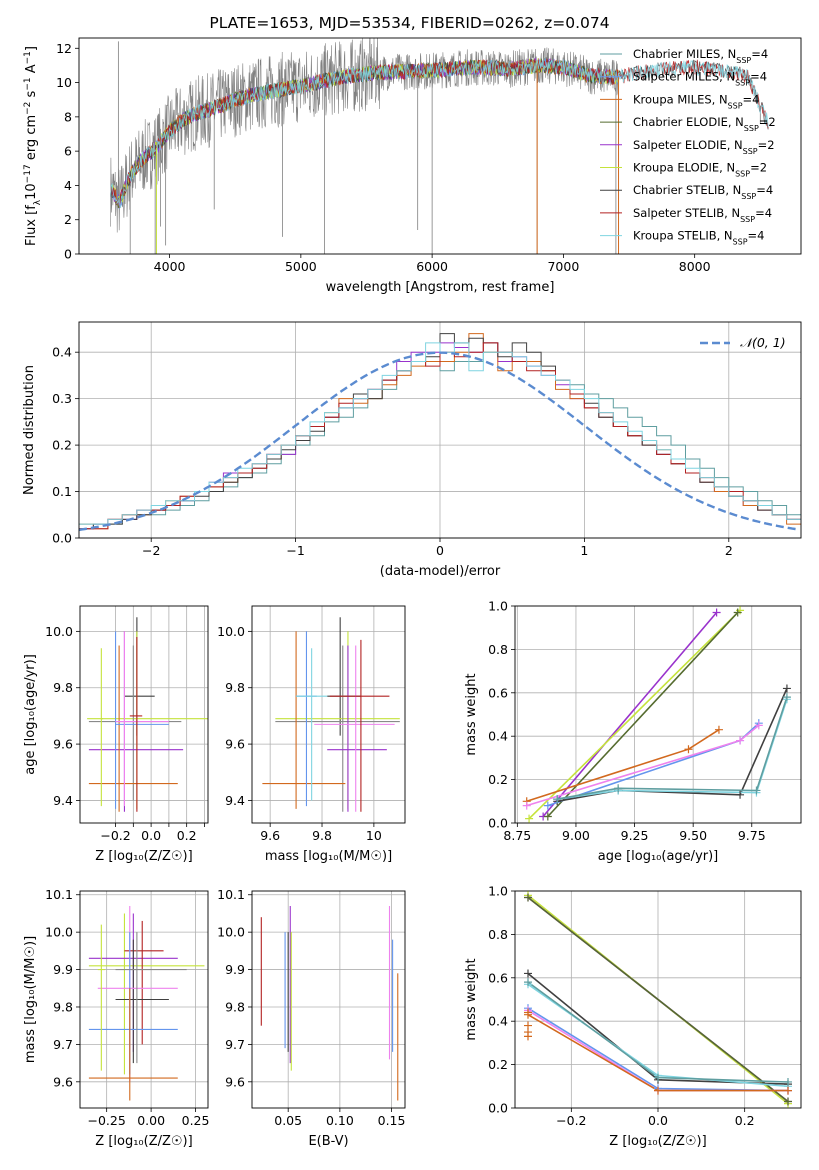 This screenshot has width=819, height=1170. I want to click on legend-entry: Kroupa MILES, NSSP=4, so click(696, 101).